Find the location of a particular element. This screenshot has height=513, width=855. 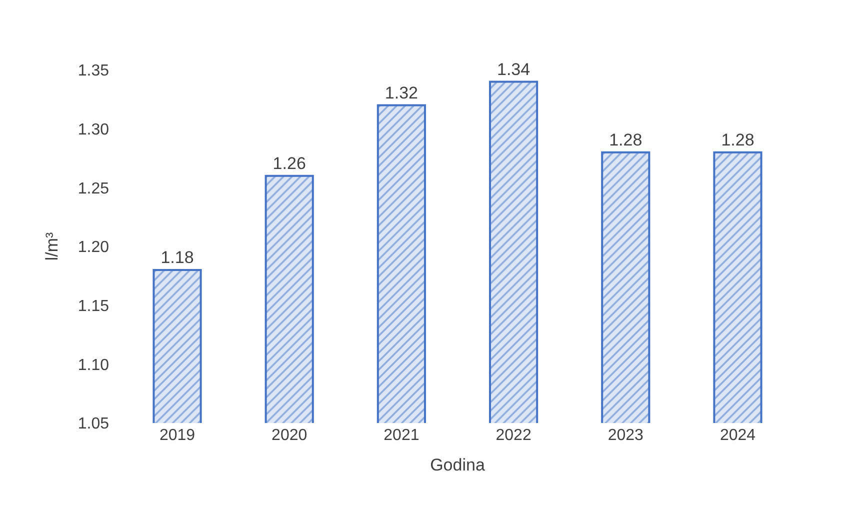

x-tick-label: 2022 is located at coordinates (514, 435).